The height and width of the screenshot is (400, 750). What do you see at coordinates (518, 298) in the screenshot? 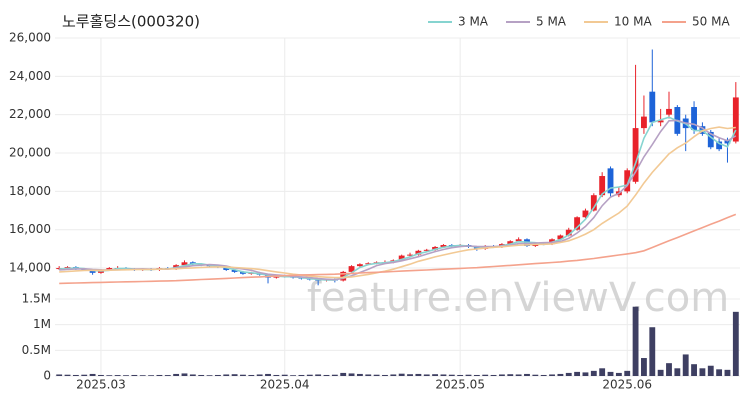
I see `watermark: feature.enViewV.com` at bounding box center [518, 298].